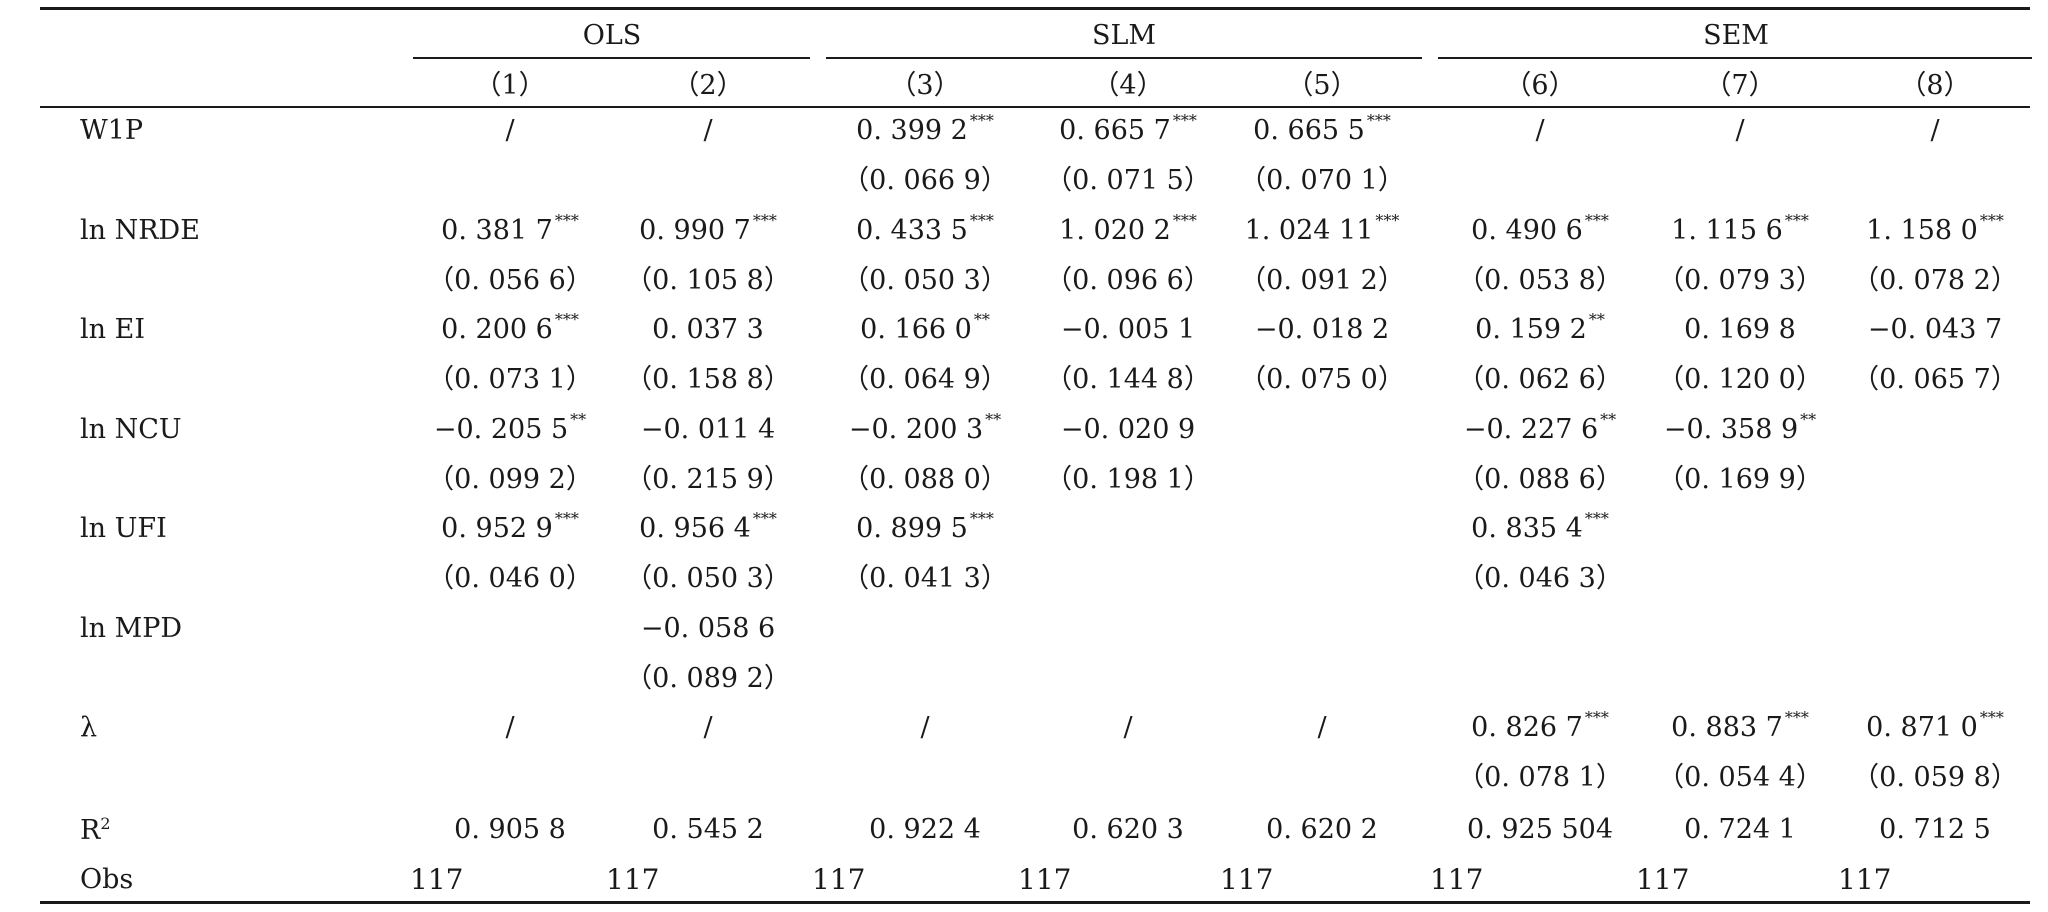 The height and width of the screenshot is (912, 2048). I want to click on standard-error-cell: （0. 120 0）, so click(1740, 379).